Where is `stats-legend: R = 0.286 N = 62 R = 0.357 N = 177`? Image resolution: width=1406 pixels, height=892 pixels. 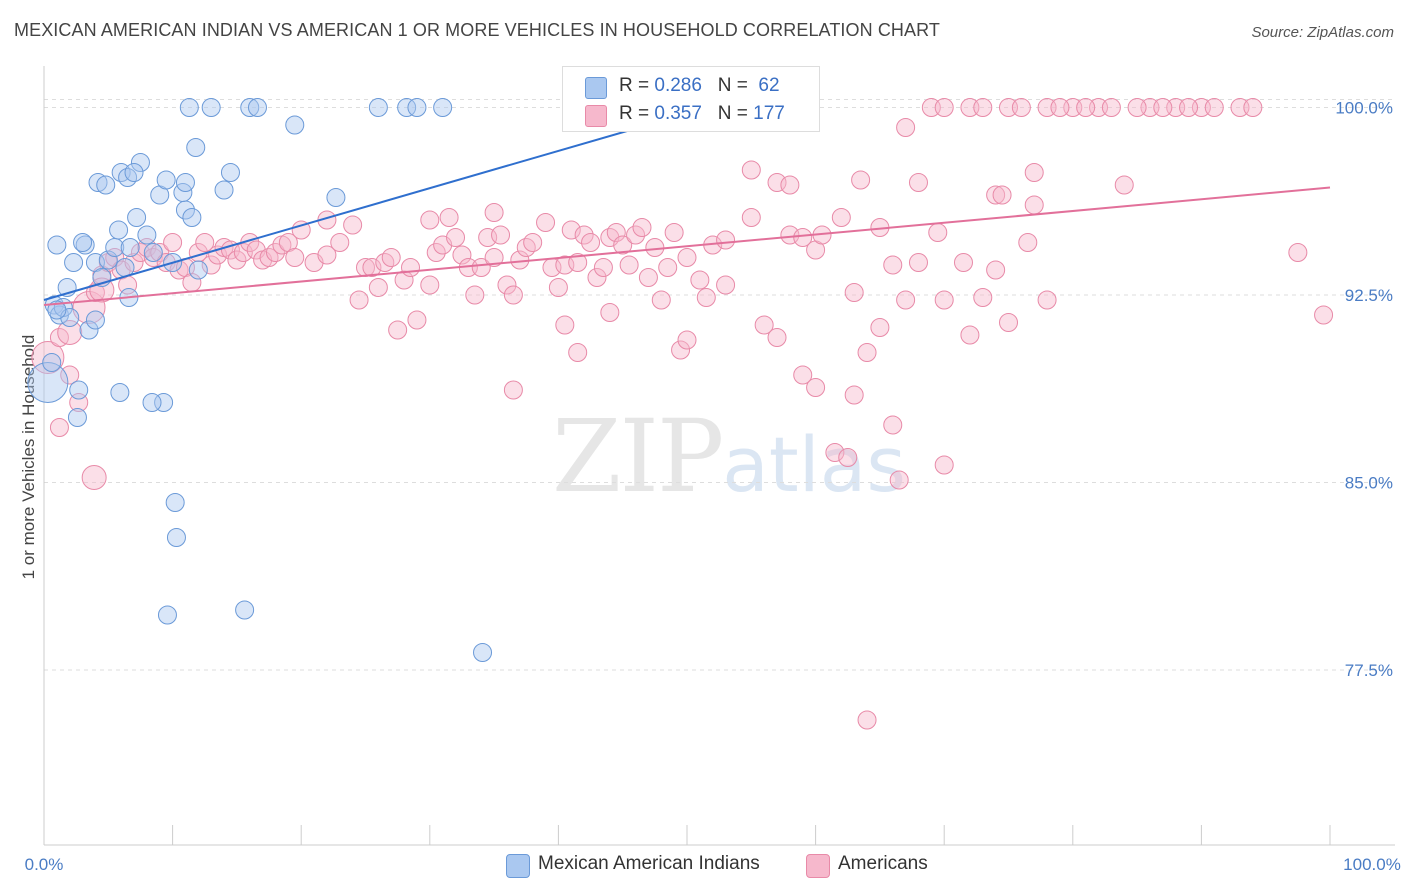 stats-legend: R = 0.286 N = 62 R = 0.357 N = 177 is located at coordinates (691, 99).